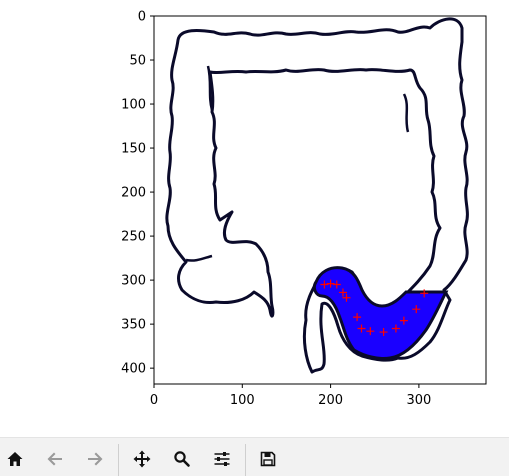 This screenshot has height=476, width=509. I want to click on arrow-left-icon, so click(54, 459).